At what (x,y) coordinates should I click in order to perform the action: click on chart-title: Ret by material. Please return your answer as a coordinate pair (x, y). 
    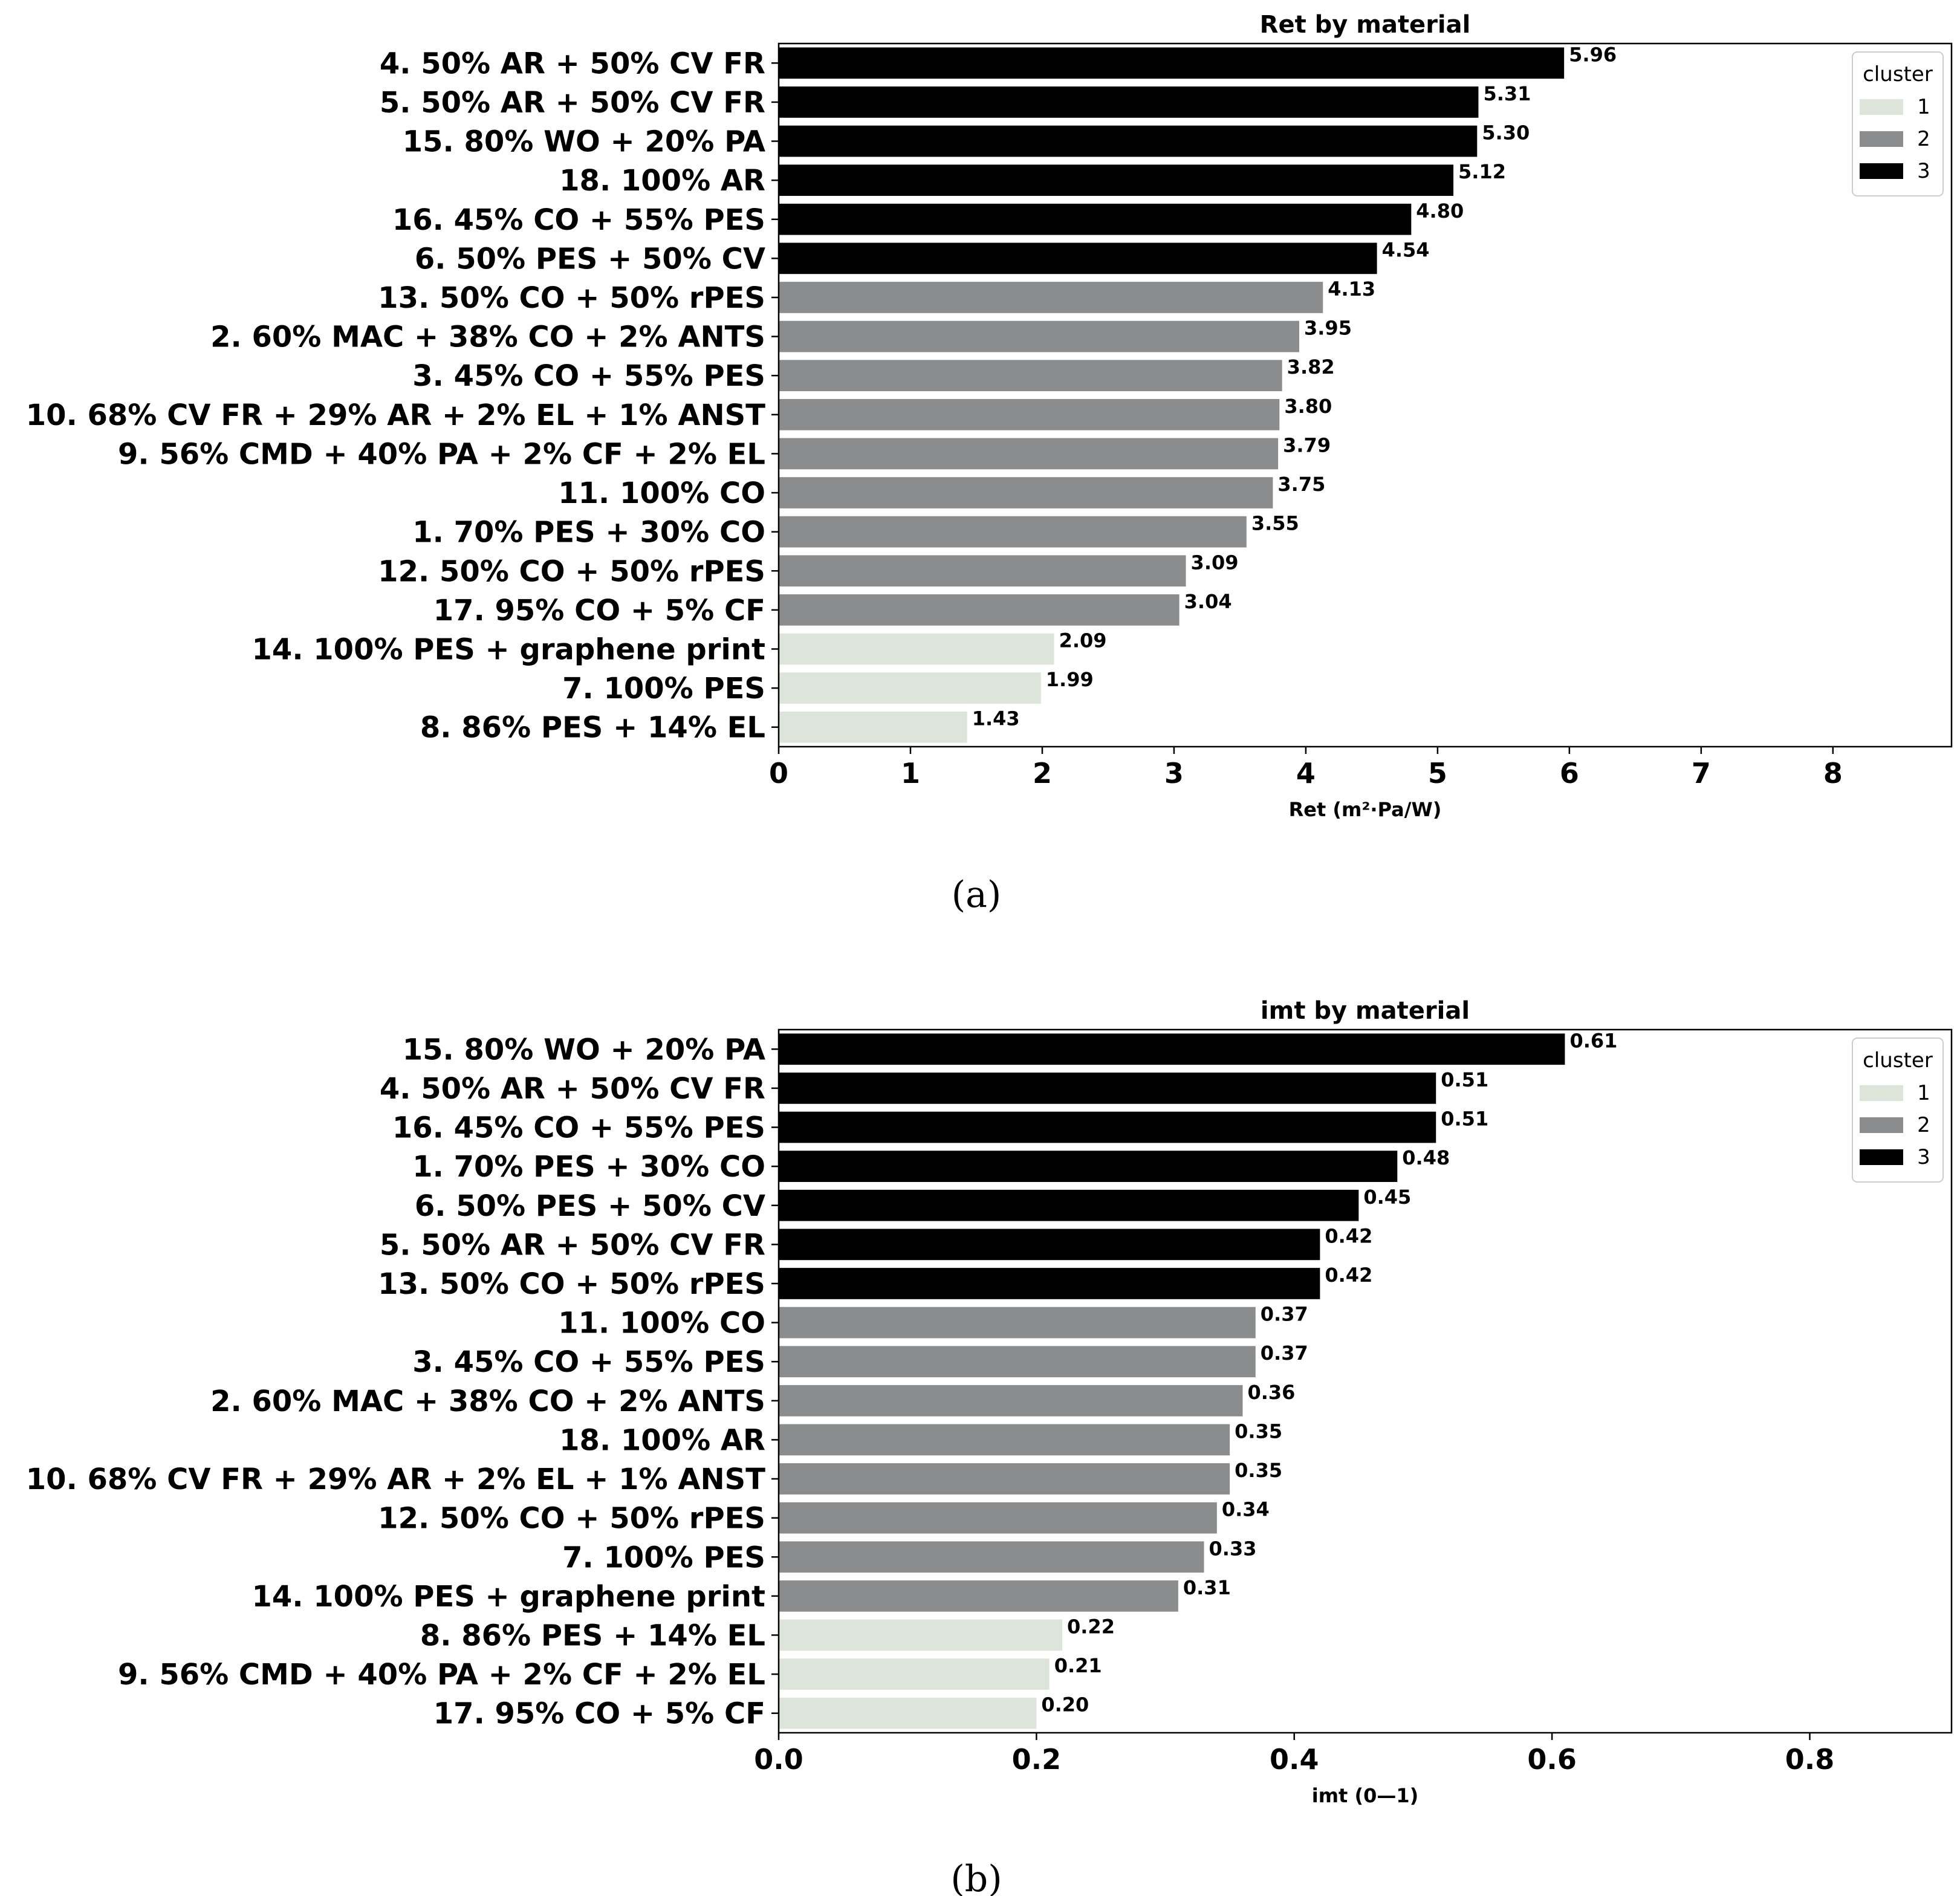
    Looking at the image, I should click on (1365, 25).